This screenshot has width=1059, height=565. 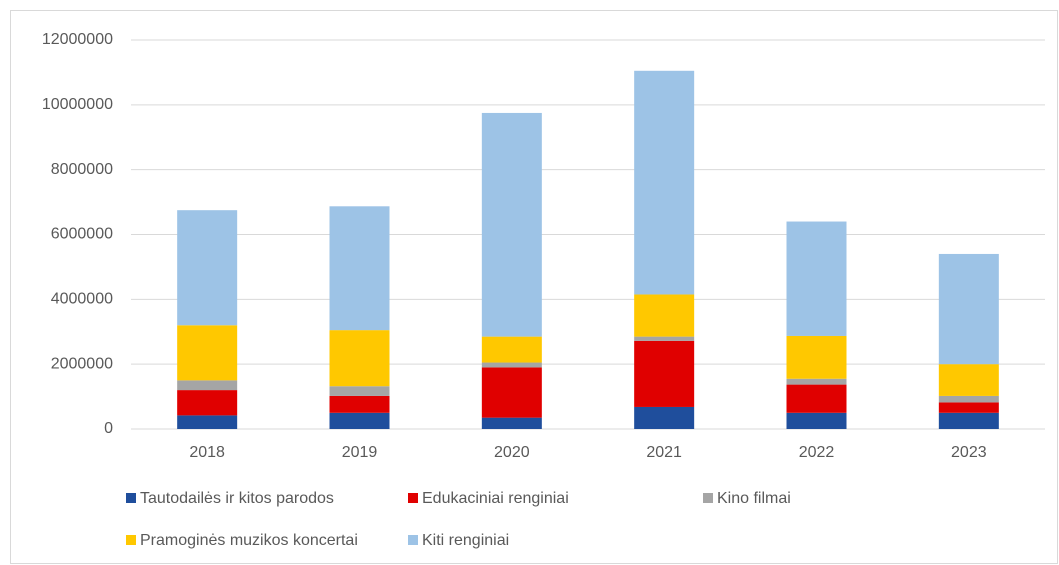 What do you see at coordinates (207, 452) in the screenshot?
I see `x-tick-label: 2018` at bounding box center [207, 452].